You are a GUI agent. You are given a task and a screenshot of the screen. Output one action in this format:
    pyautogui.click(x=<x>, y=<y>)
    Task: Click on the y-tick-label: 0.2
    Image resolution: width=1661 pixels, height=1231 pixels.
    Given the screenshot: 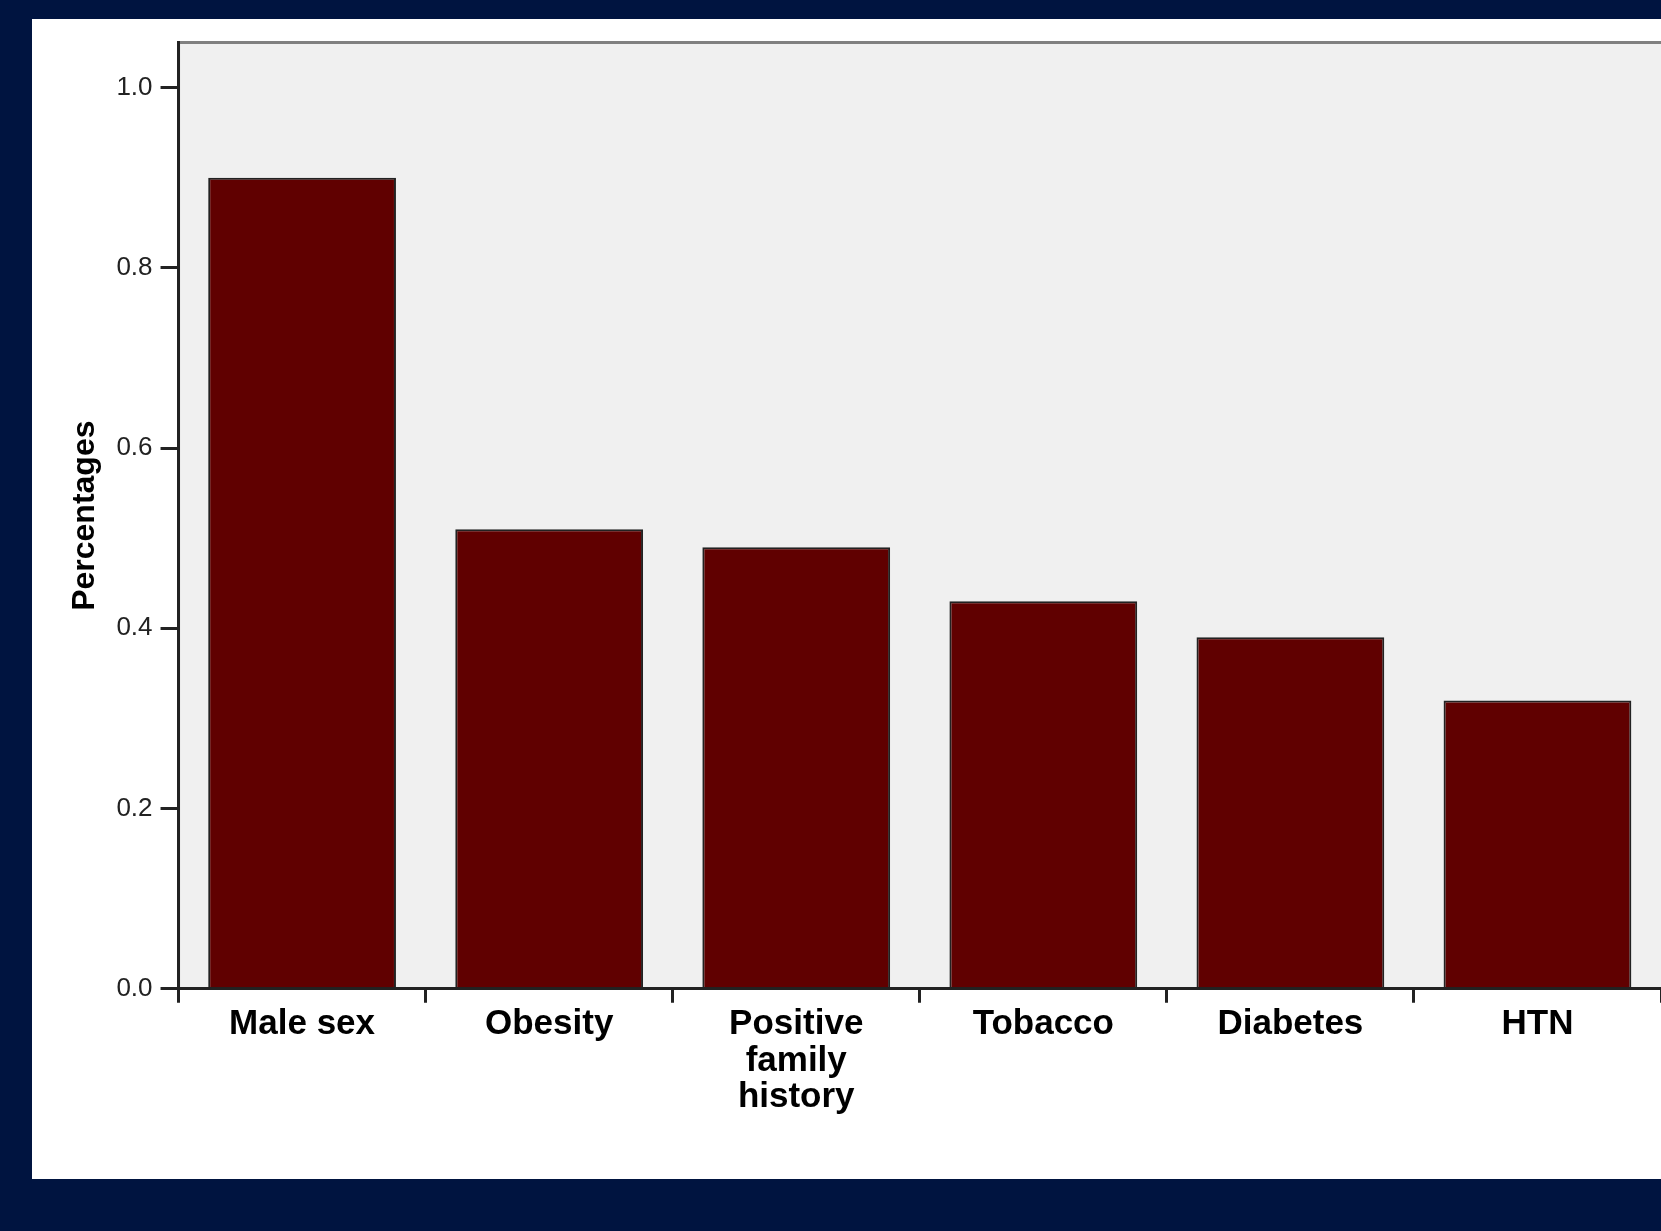 What is the action you would take?
    pyautogui.click(x=134, y=806)
    